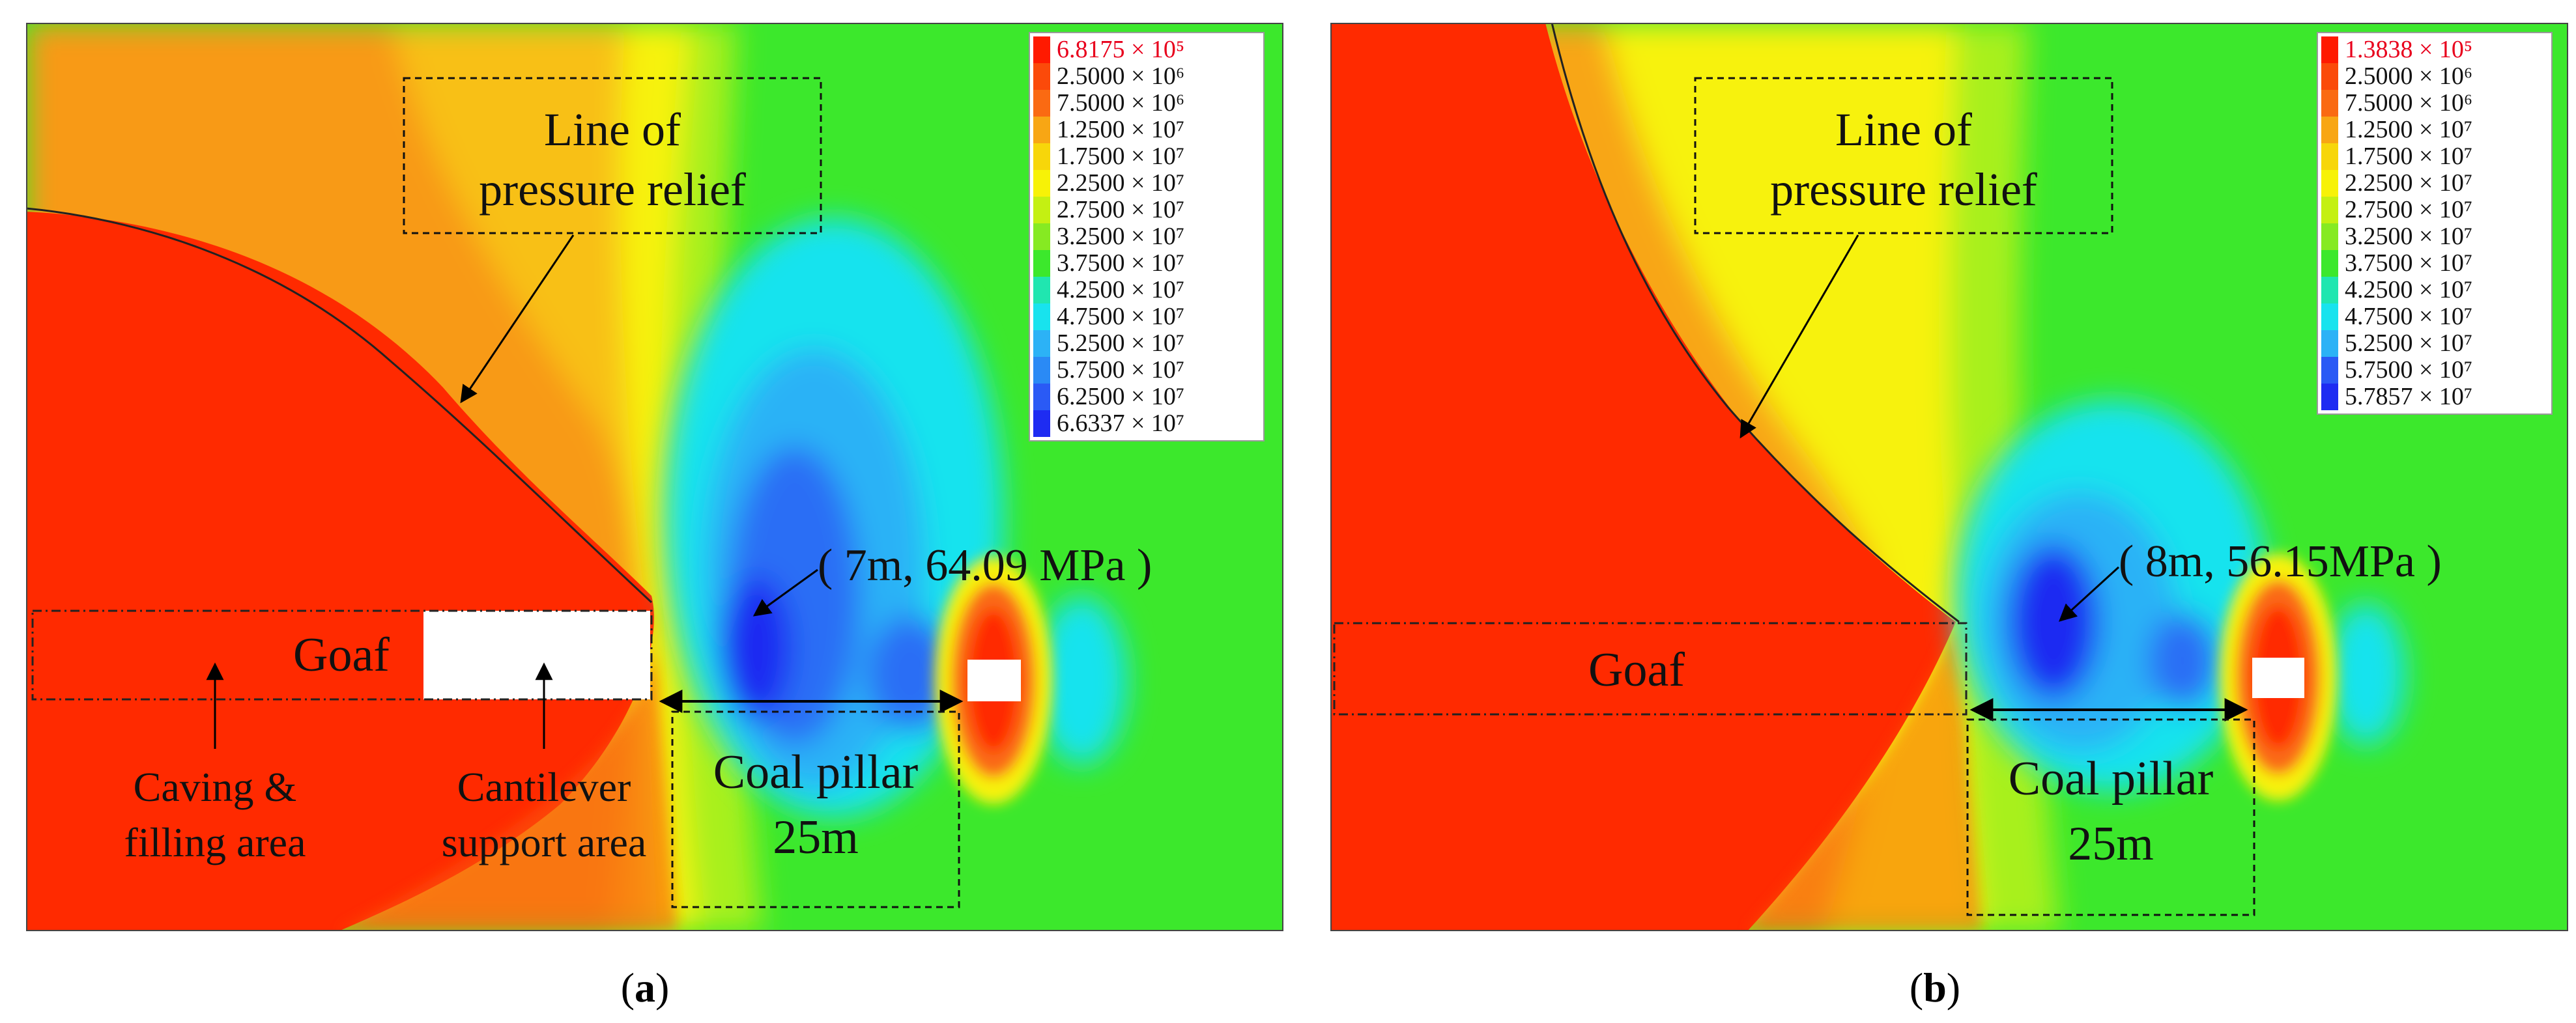 This screenshot has width=2576, height=1023. What do you see at coordinates (2408, 396) in the screenshot?
I see `legend-label: 5.7857 × 10⁷` at bounding box center [2408, 396].